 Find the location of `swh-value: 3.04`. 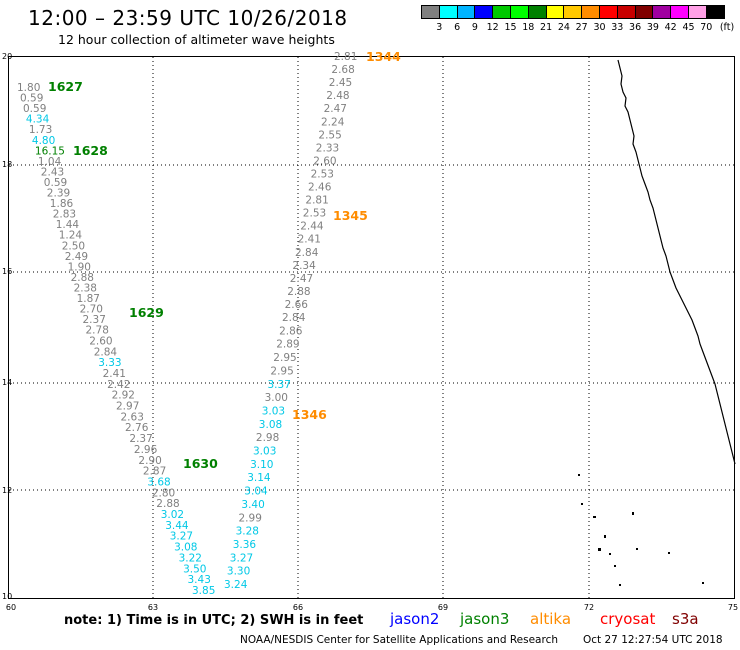

swh-value: 3.04 is located at coordinates (256, 492).